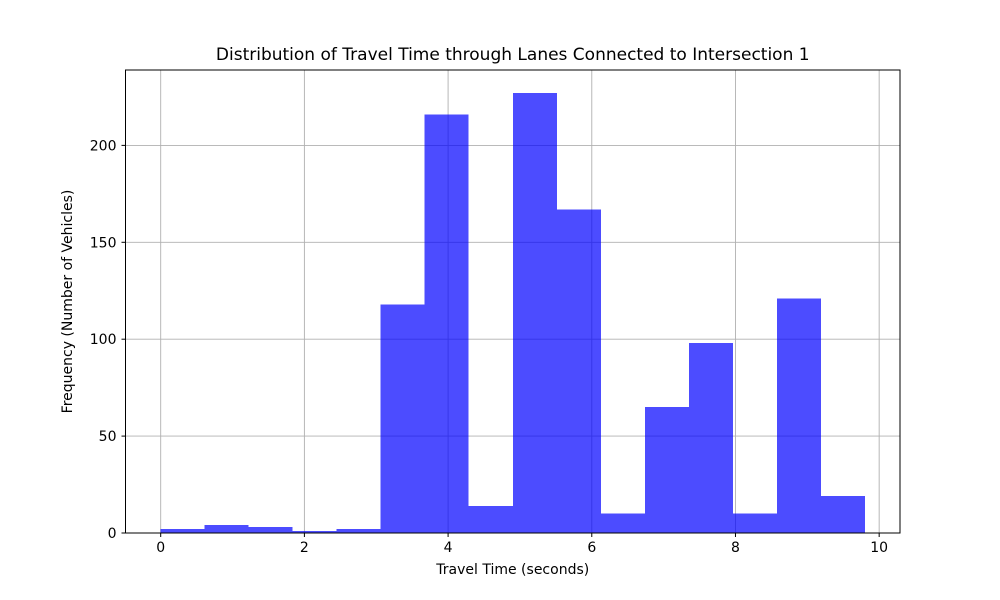 The width and height of the screenshot is (1000, 600). What do you see at coordinates (448, 548) in the screenshot?
I see `x-tick-label-2: 4` at bounding box center [448, 548].